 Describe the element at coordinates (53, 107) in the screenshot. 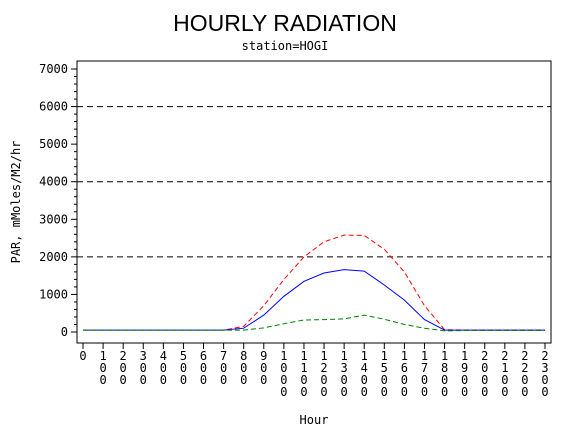

I see `y-tick-label: 6000` at that location.